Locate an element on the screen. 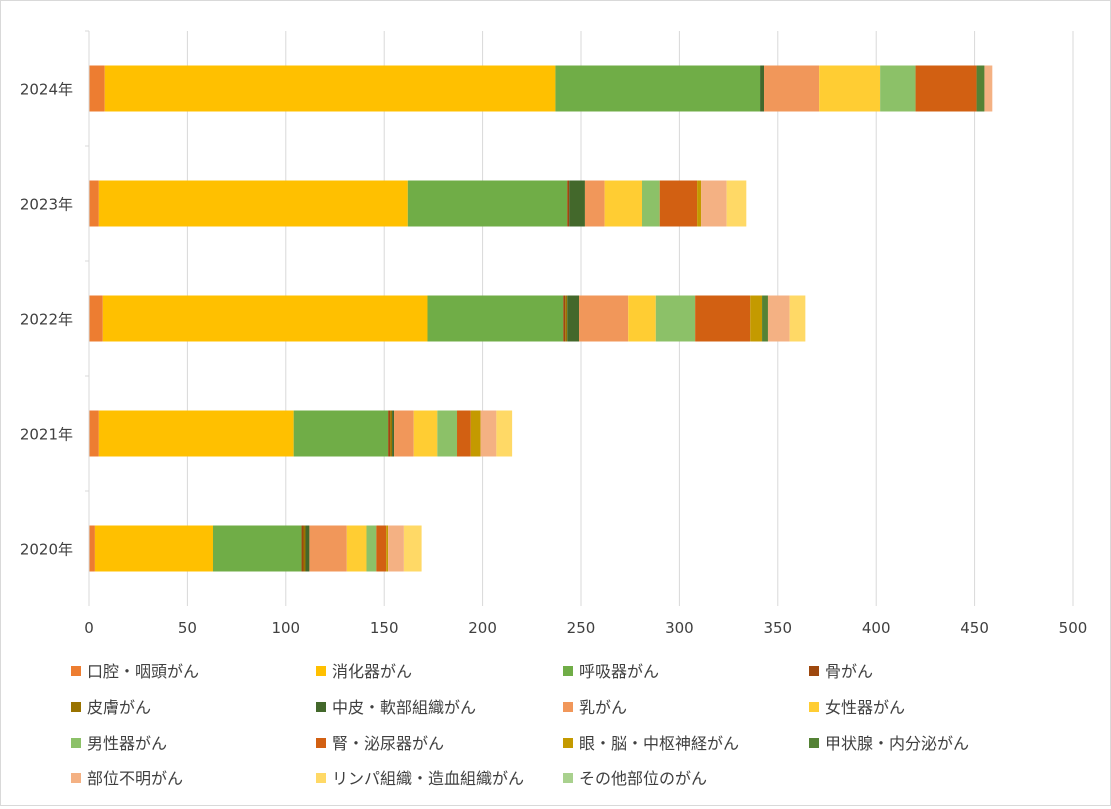  legend-item: 皮膚がん is located at coordinates (111, 707).